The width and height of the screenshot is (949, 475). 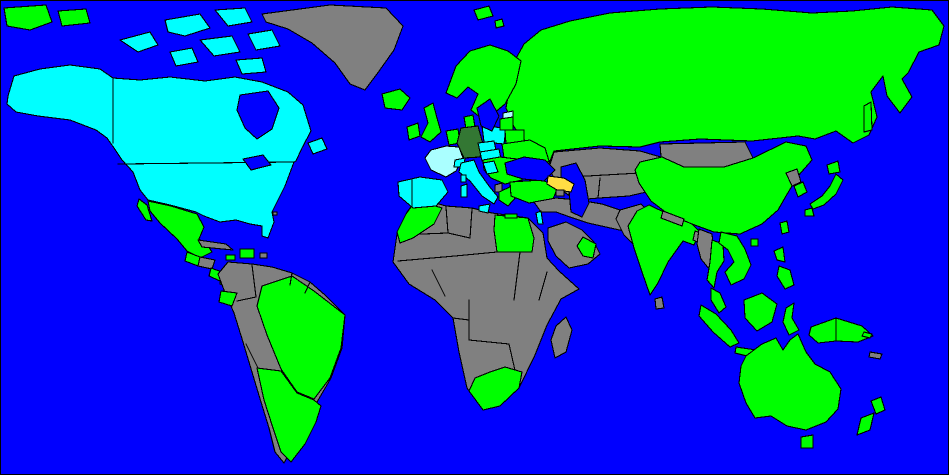 What do you see at coordinates (718, 300) in the screenshot?
I see `country-malaysia` at bounding box center [718, 300].